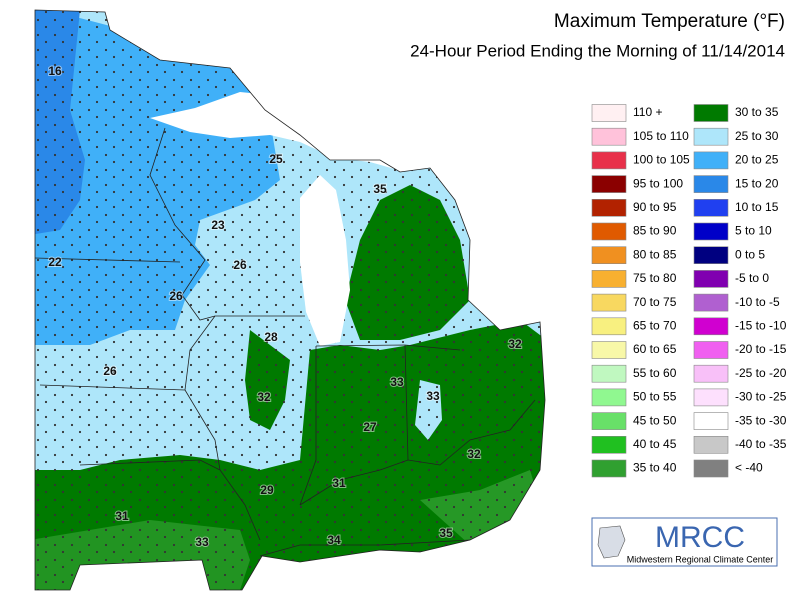 The height and width of the screenshot is (600, 800). What do you see at coordinates (761, 397) in the screenshot?
I see `legend-label: -30 to -25` at bounding box center [761, 397].